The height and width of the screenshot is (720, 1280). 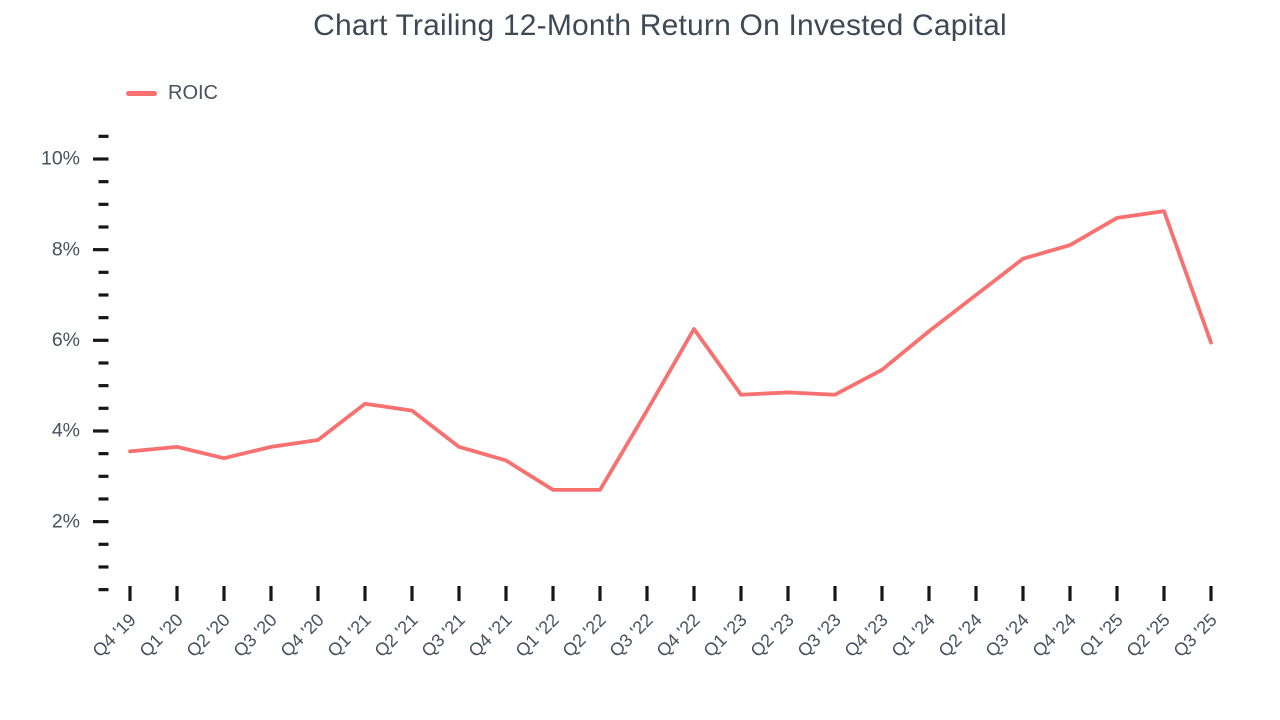 What do you see at coordinates (913, 635) in the screenshot?
I see `x-axis-label: Q1 '24` at bounding box center [913, 635].